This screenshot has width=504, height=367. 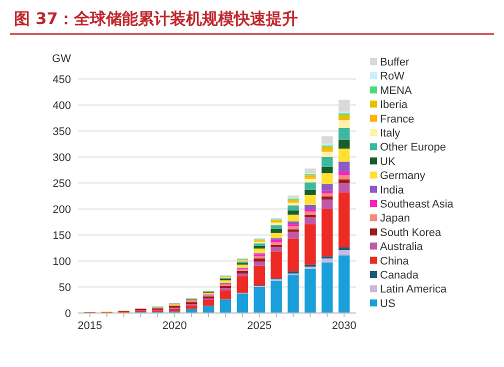 I want to click on legend-label: UK, so click(x=388, y=162).